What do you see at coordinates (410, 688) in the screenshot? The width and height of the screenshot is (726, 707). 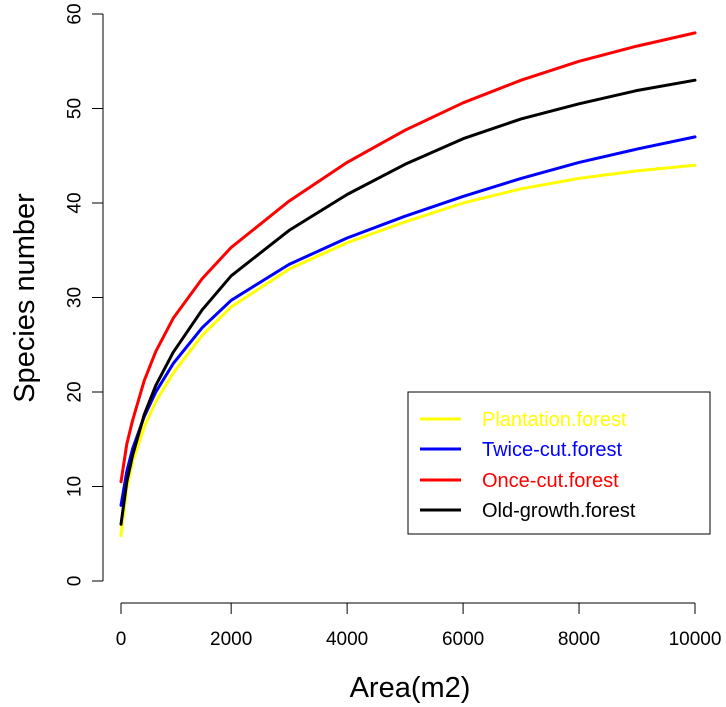 I see `x-axis-title: Area(m2)` at bounding box center [410, 688].